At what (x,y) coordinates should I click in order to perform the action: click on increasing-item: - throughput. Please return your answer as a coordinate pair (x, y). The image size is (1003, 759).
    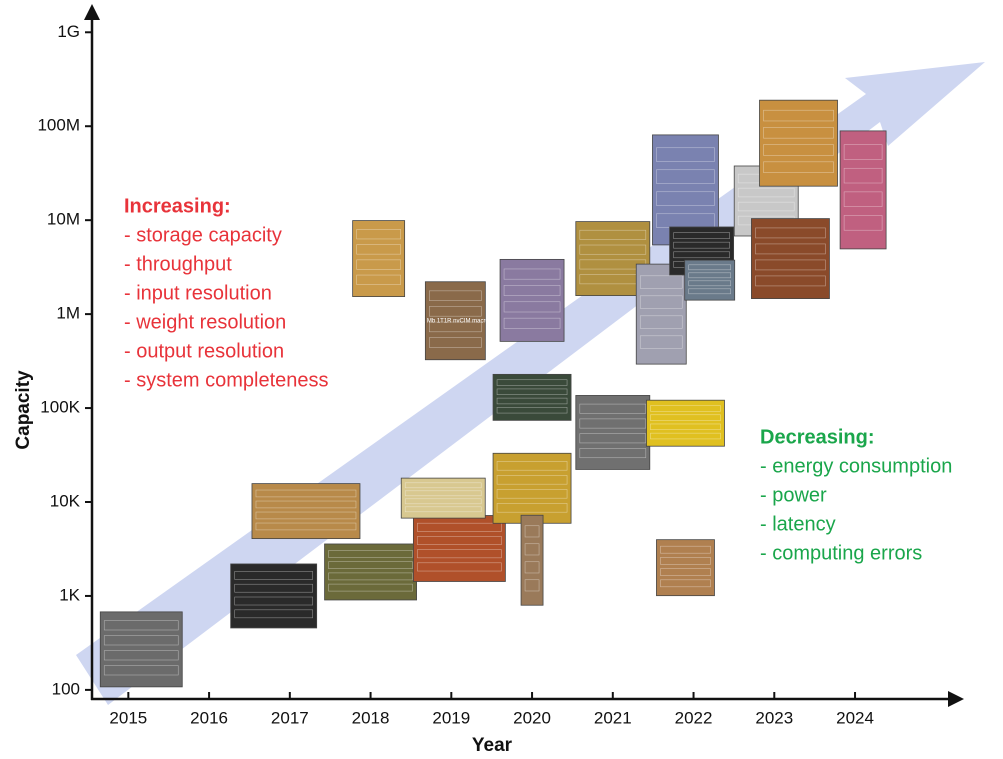
    Looking at the image, I should click on (178, 264).